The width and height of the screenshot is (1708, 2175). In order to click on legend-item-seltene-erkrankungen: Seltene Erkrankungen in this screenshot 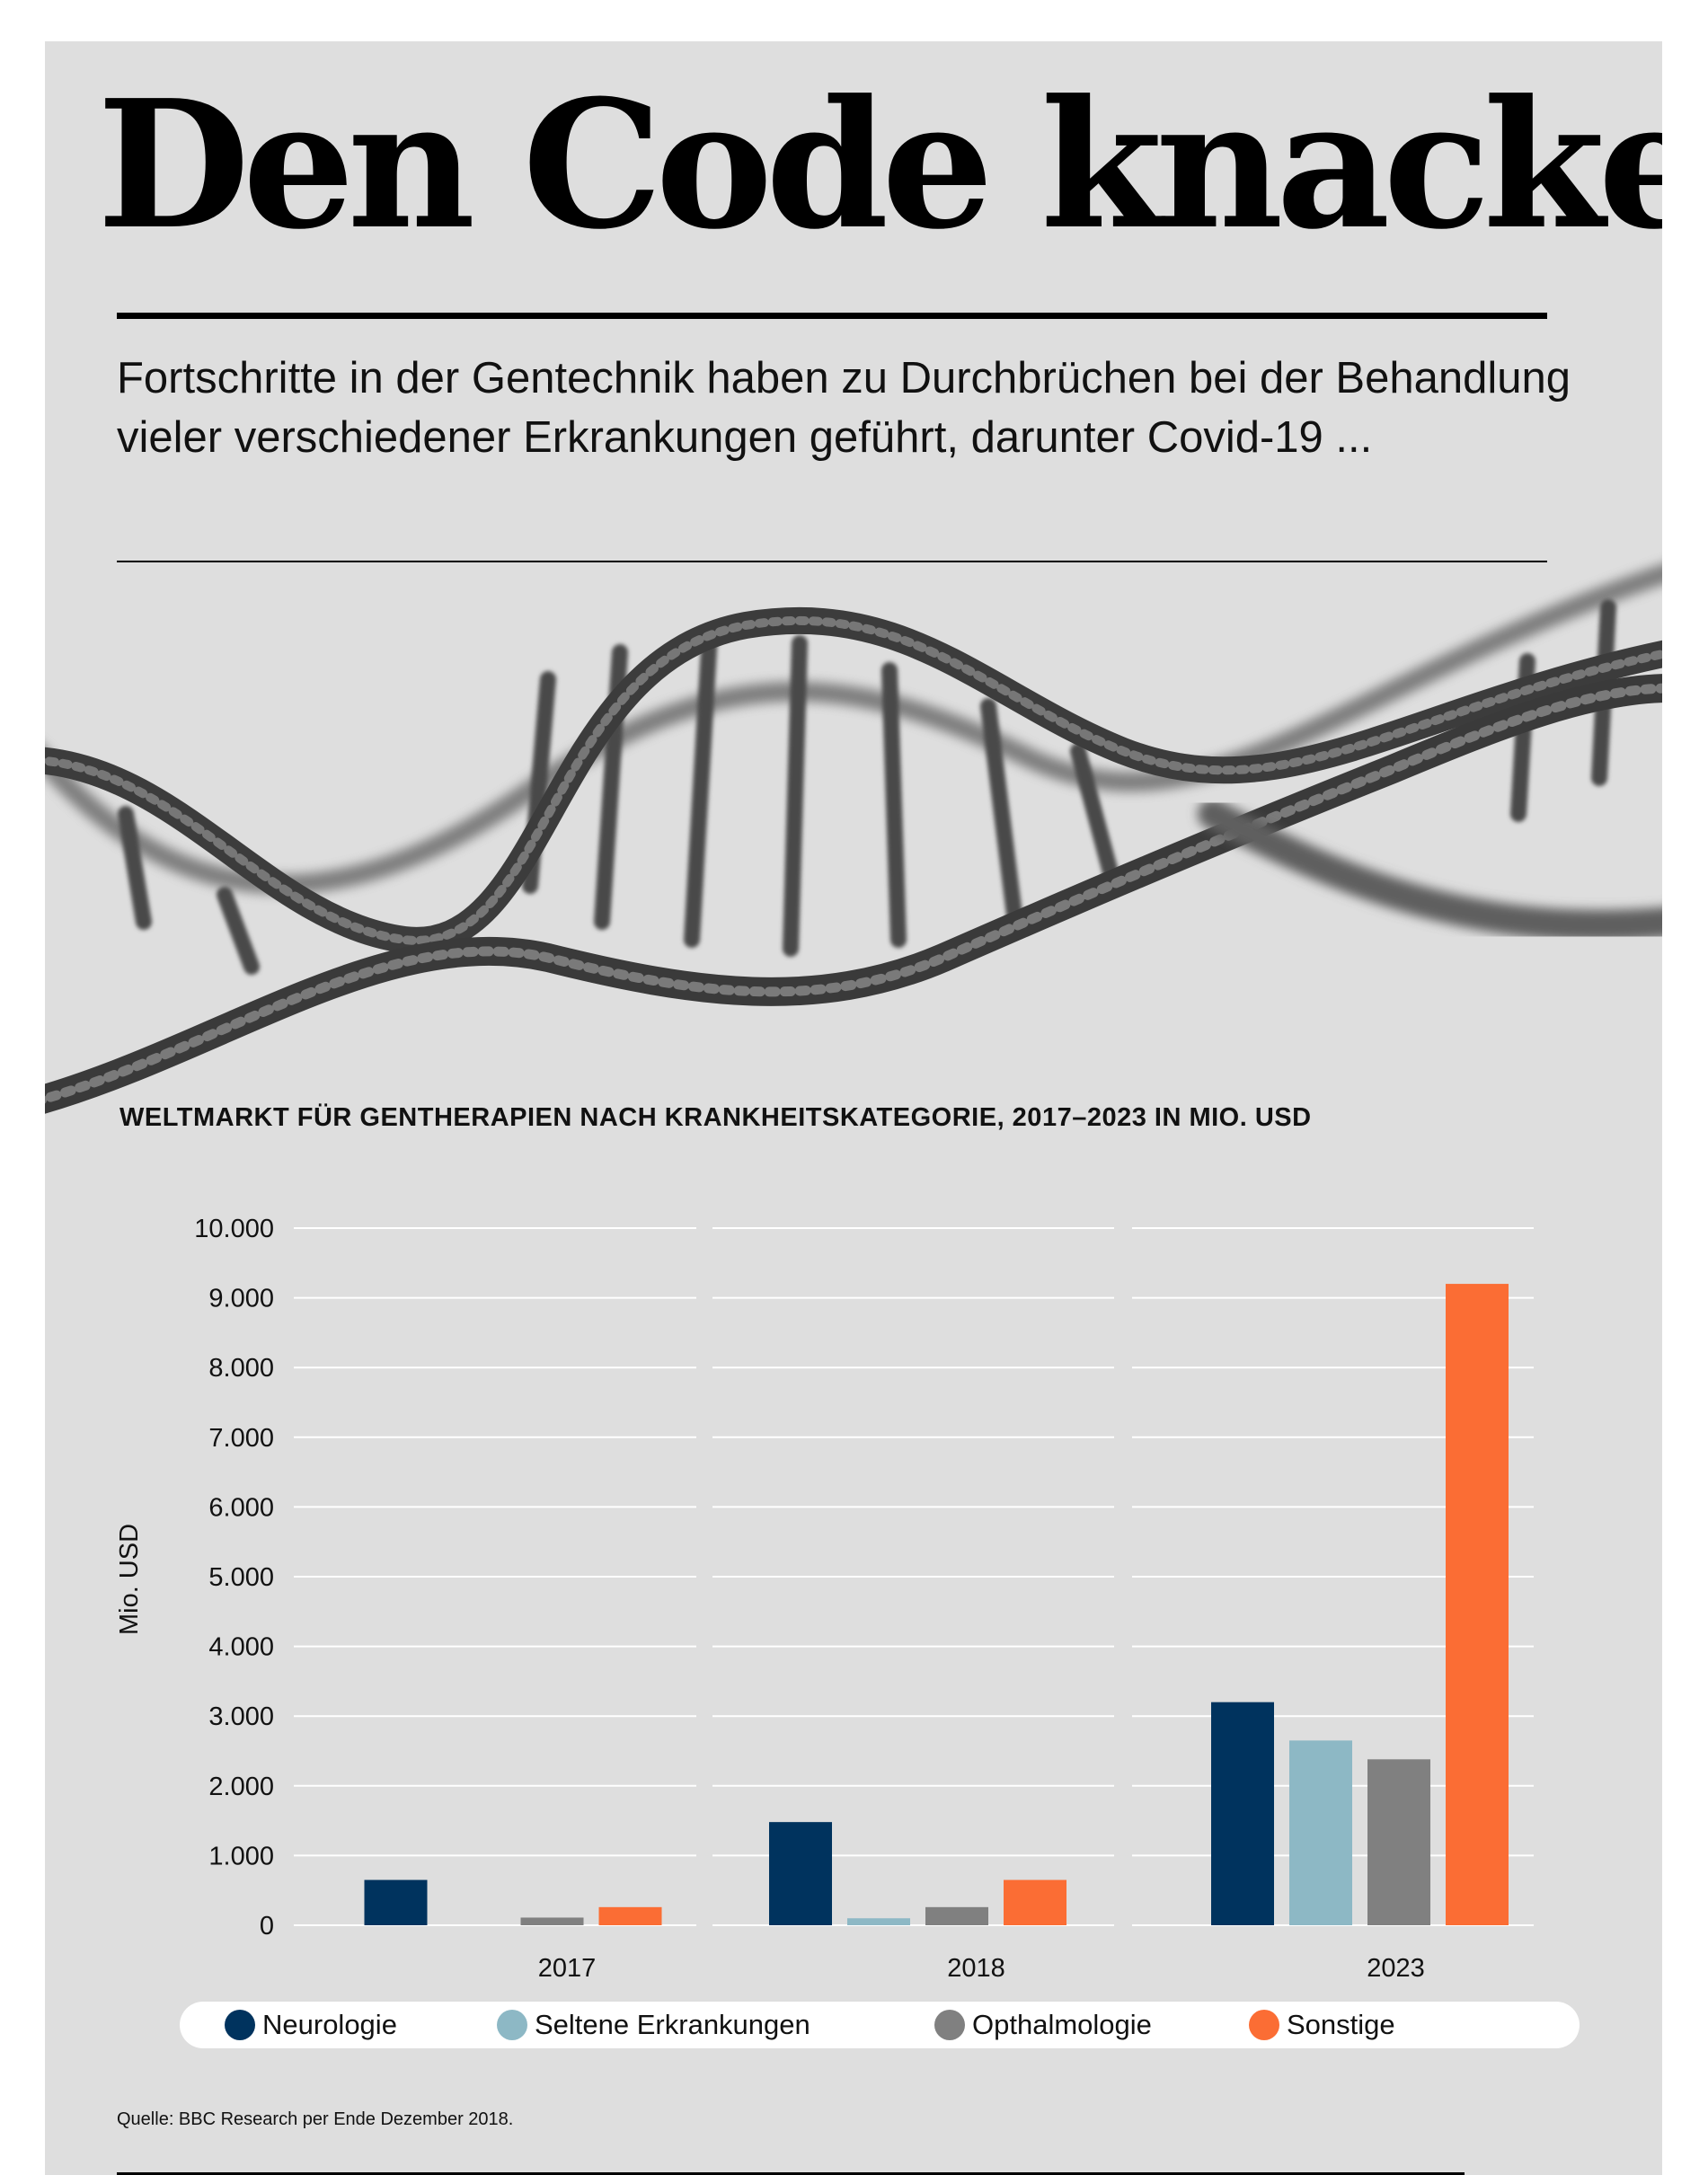, I will do `click(653, 2025)`.